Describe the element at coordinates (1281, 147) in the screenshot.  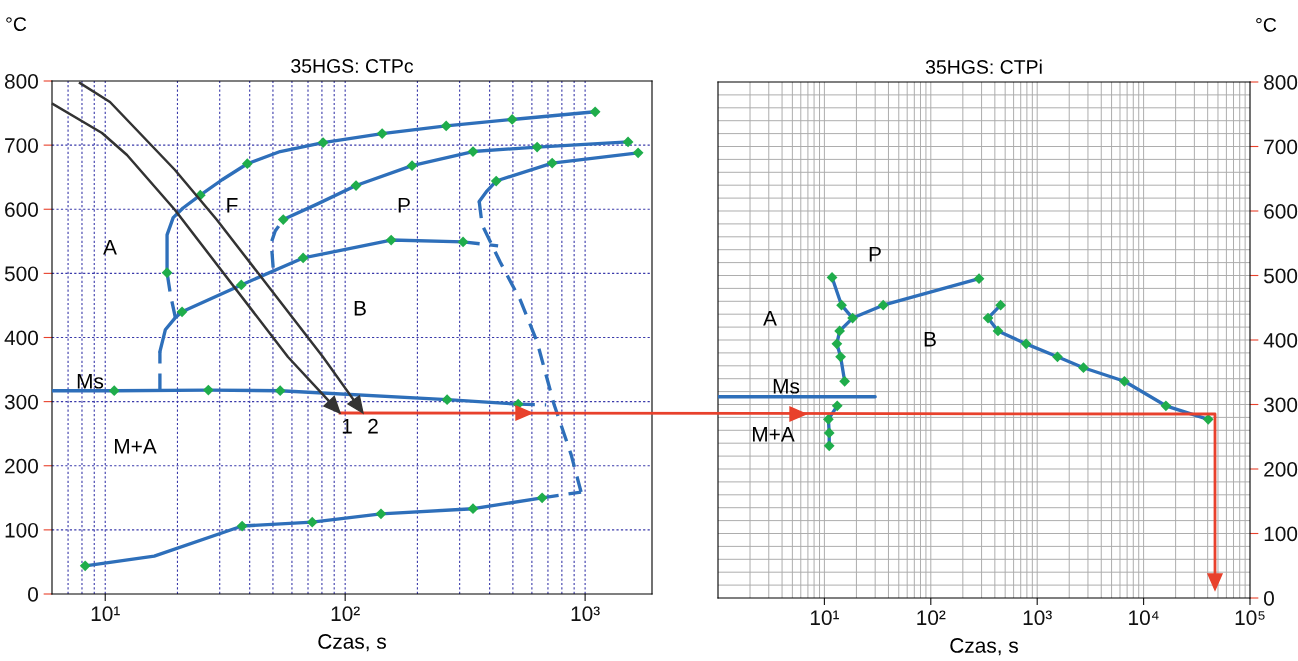
I see `y2-tick-label: 700` at that location.